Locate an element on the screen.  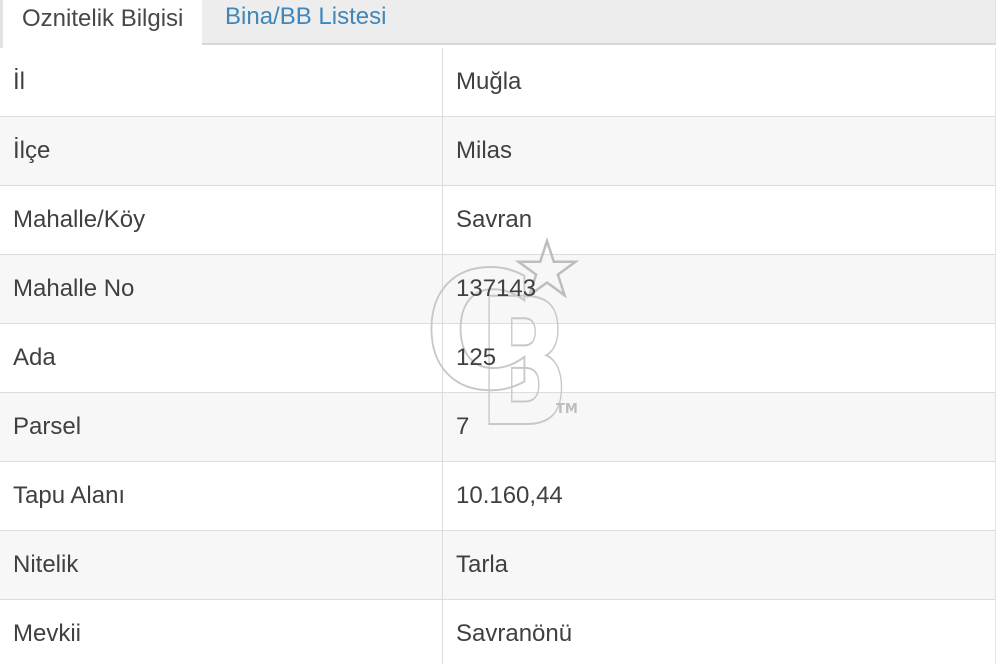
row-value-cell: 125 is located at coordinates (476, 357).